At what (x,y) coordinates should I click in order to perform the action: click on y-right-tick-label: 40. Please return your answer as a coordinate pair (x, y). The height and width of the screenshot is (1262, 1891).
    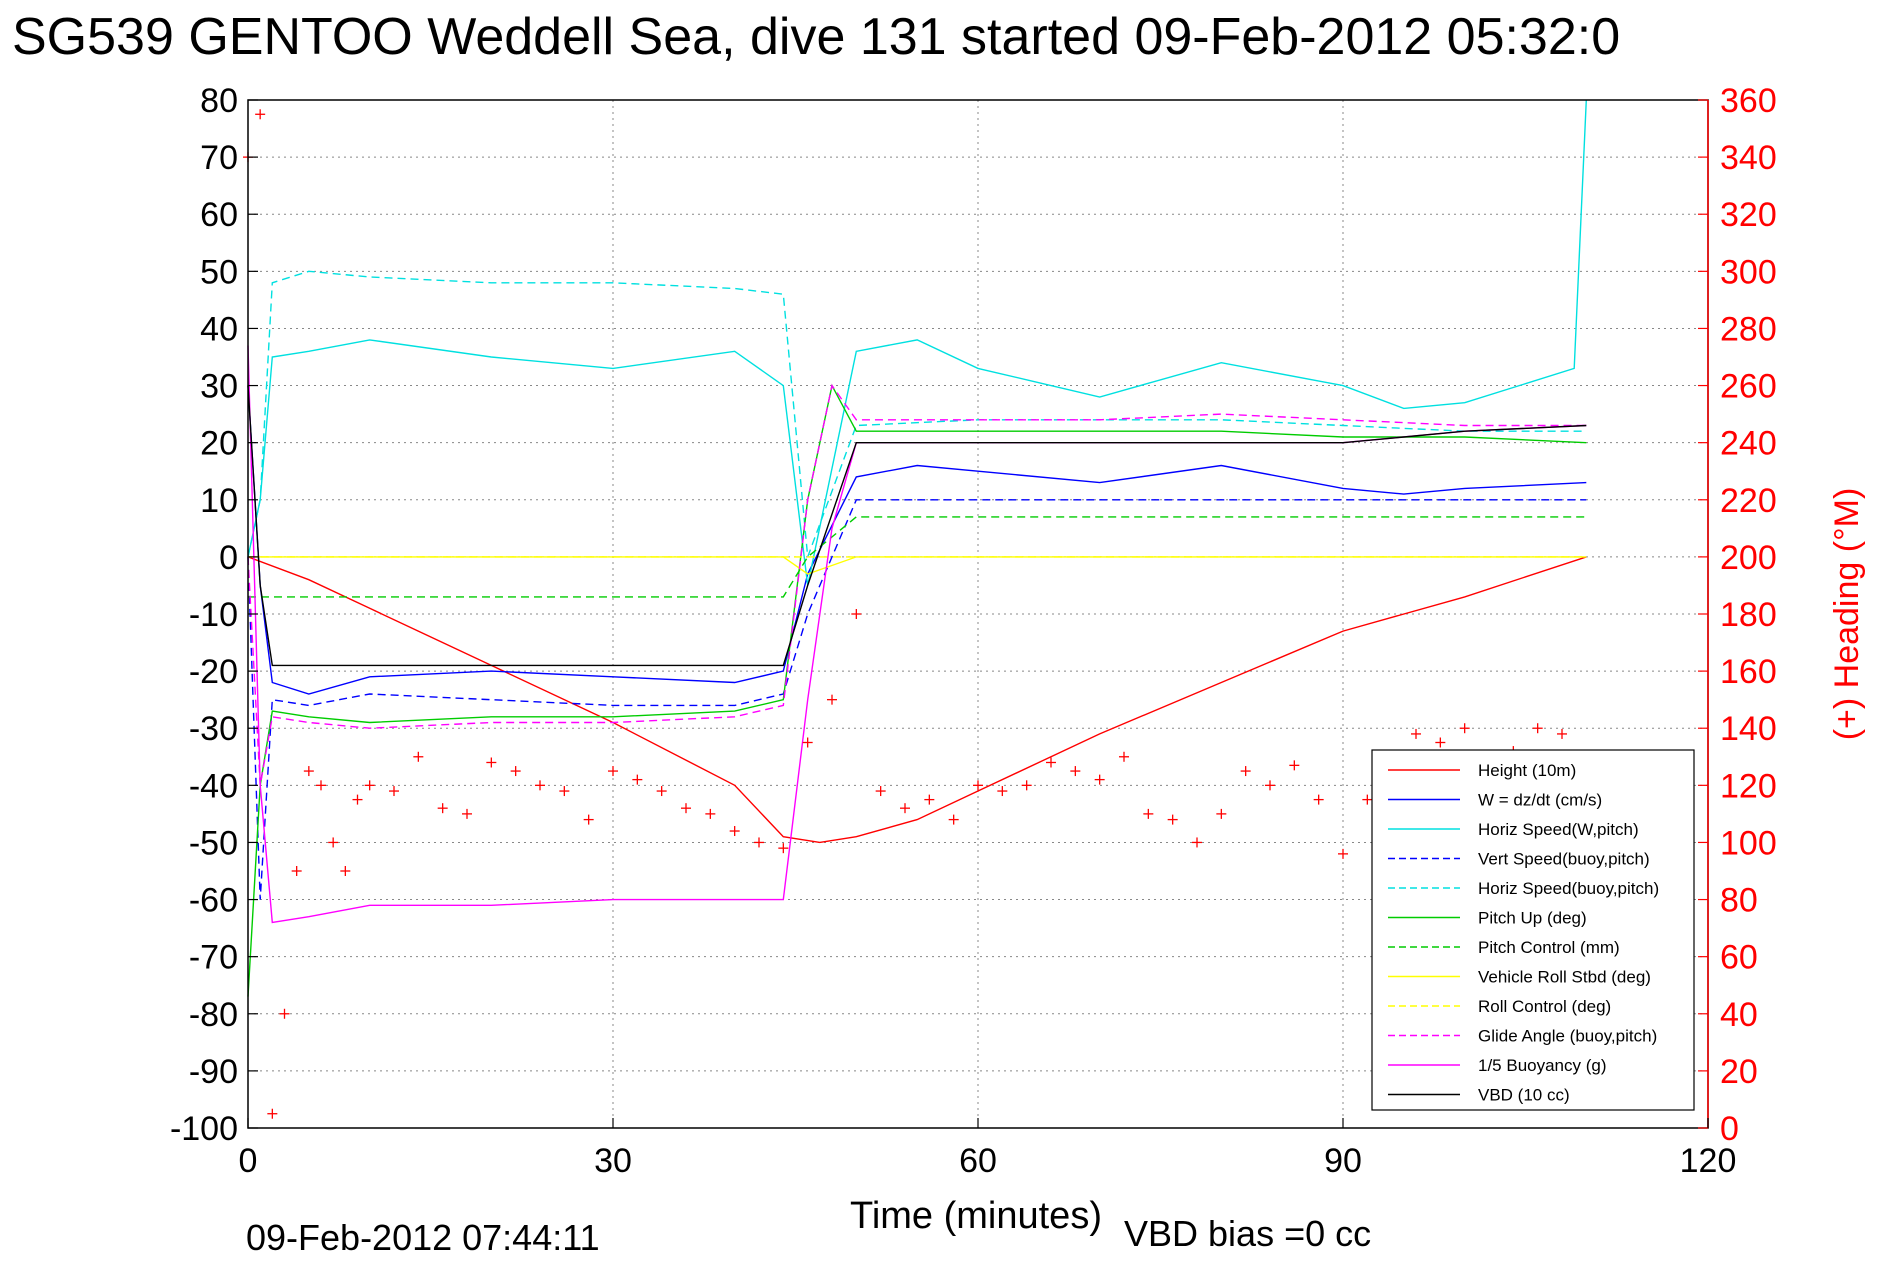
    Looking at the image, I should click on (1739, 1015).